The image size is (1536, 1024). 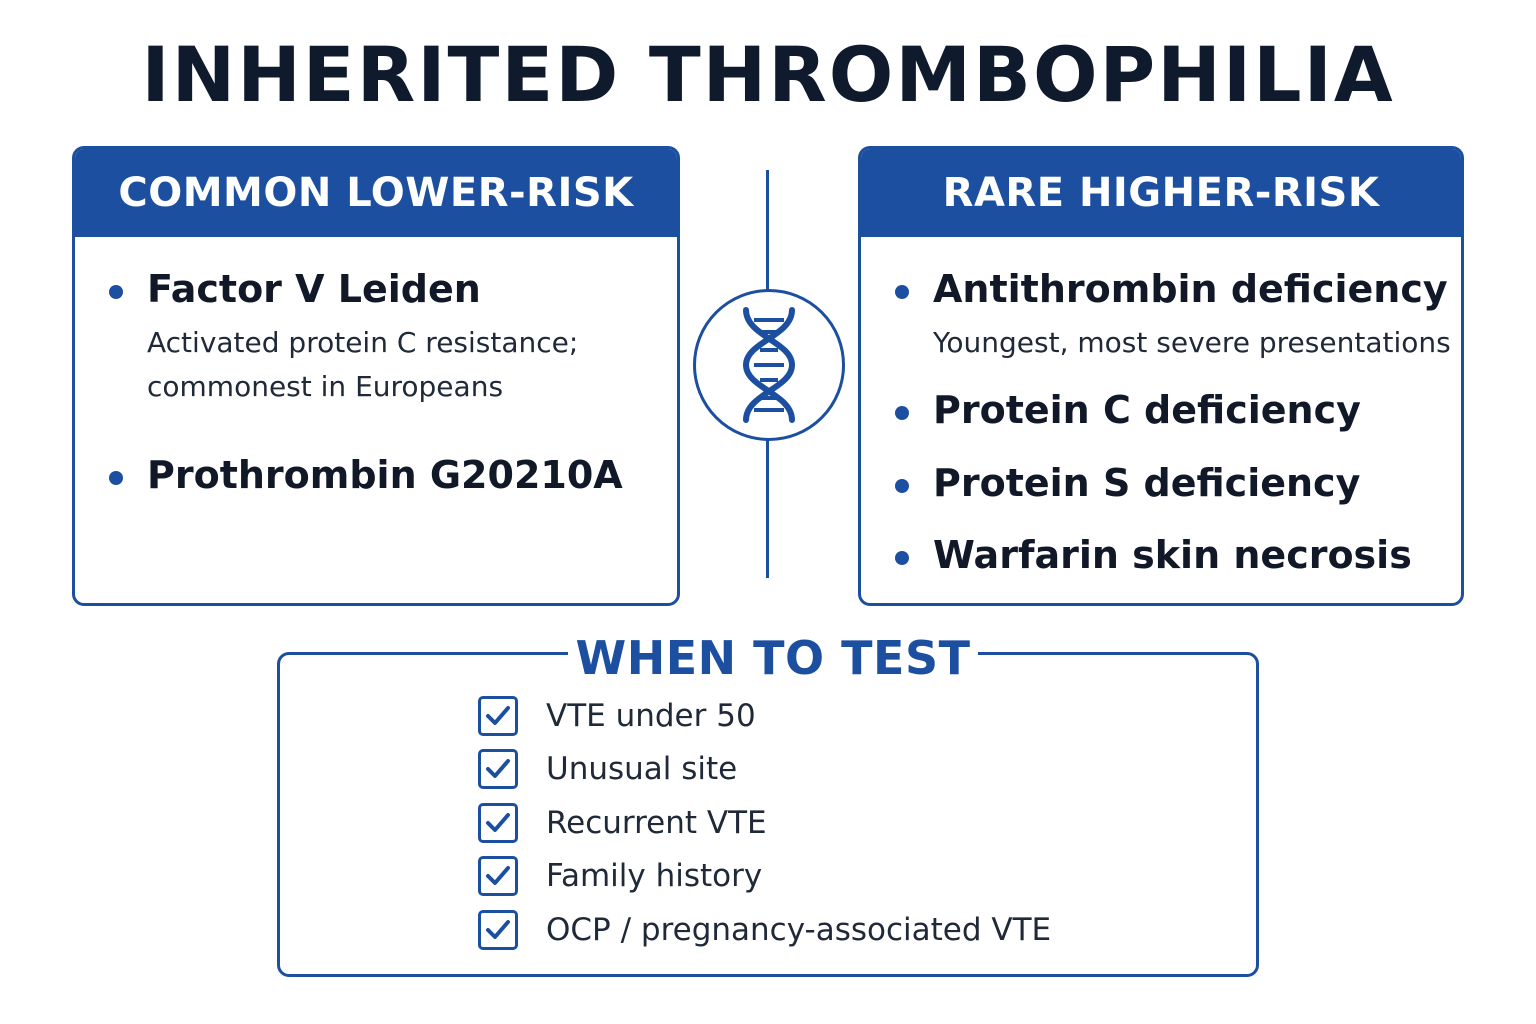 What do you see at coordinates (642, 769) in the screenshot?
I see `checklist-label: Unusual site` at bounding box center [642, 769].